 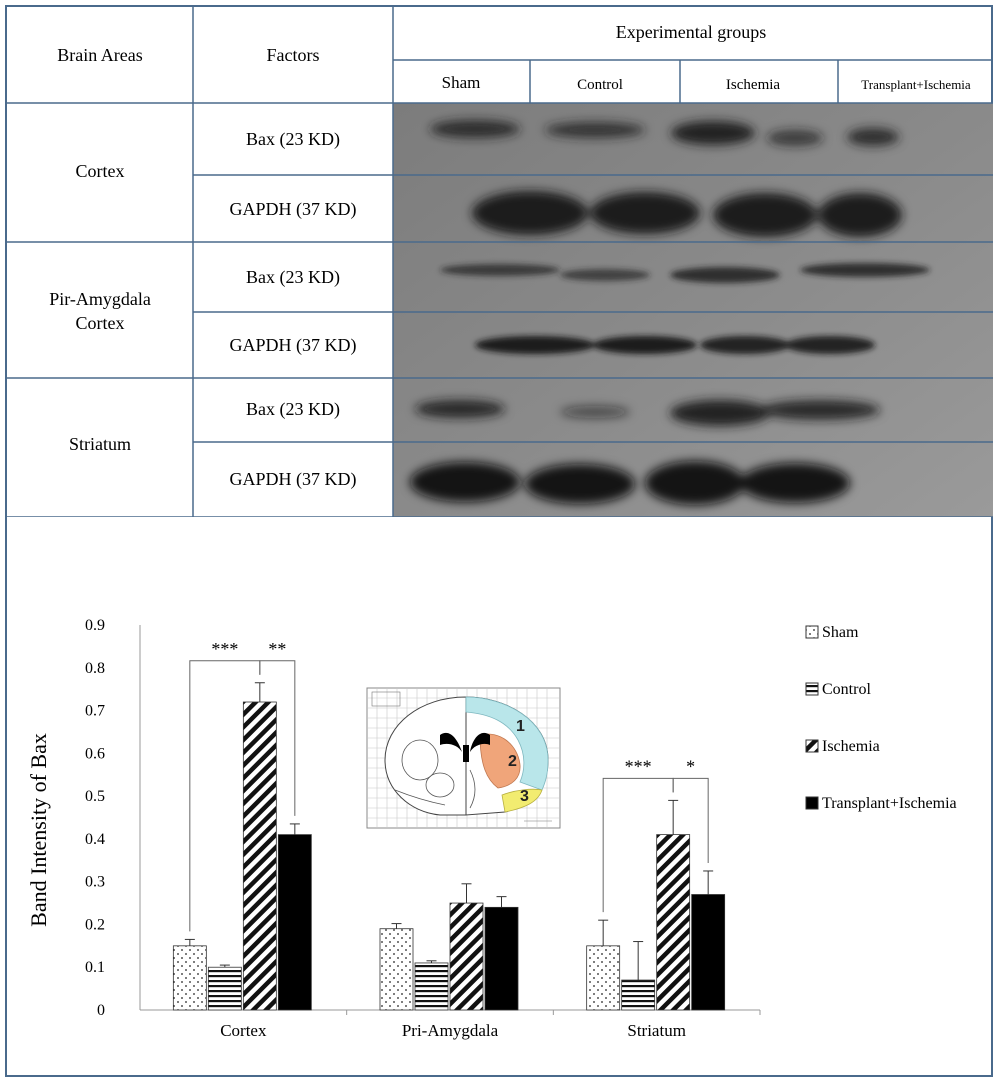 I want to click on blot-bands-striatum-gapdh, so click(x=630, y=483).